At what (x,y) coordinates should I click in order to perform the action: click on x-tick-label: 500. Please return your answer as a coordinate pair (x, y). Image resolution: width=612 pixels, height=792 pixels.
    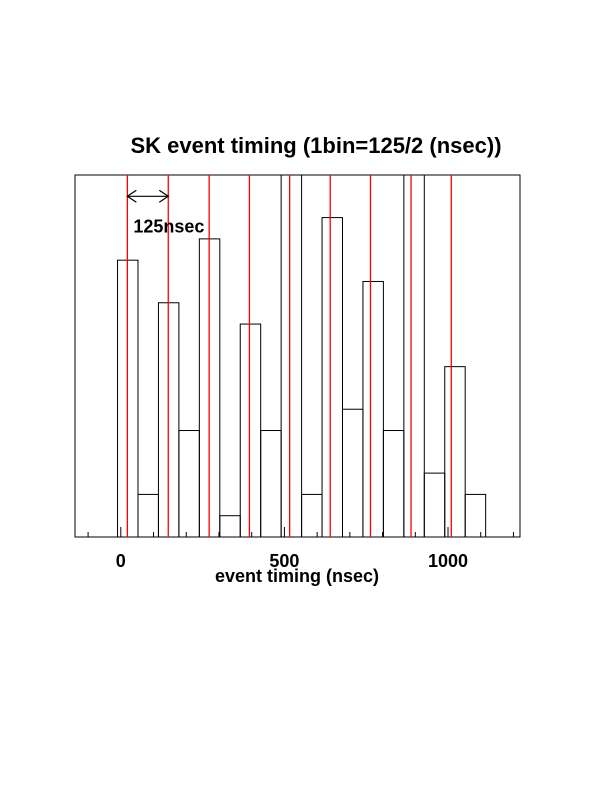
    Looking at the image, I should click on (284, 561).